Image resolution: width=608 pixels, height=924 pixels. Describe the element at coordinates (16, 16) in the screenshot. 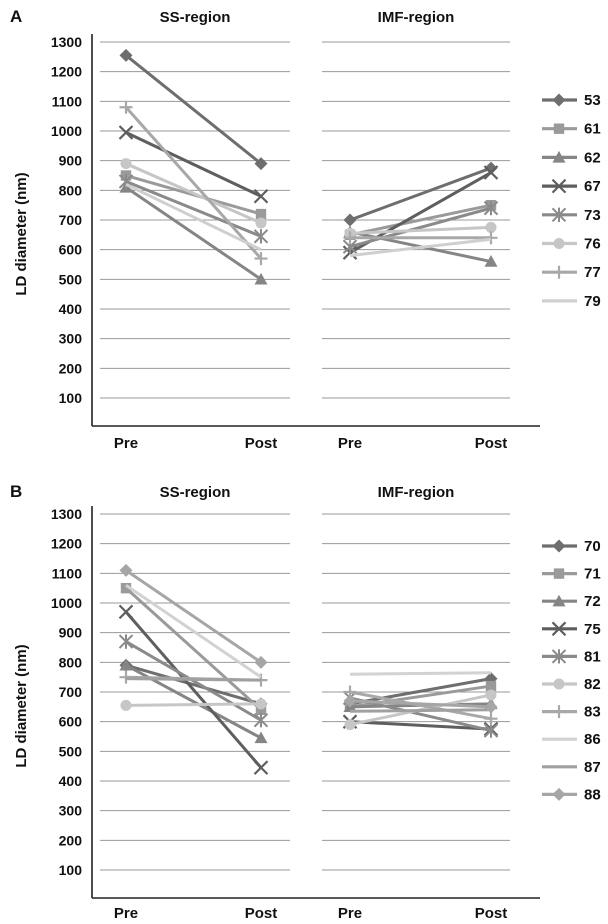

I see `panel-label: A` at that location.